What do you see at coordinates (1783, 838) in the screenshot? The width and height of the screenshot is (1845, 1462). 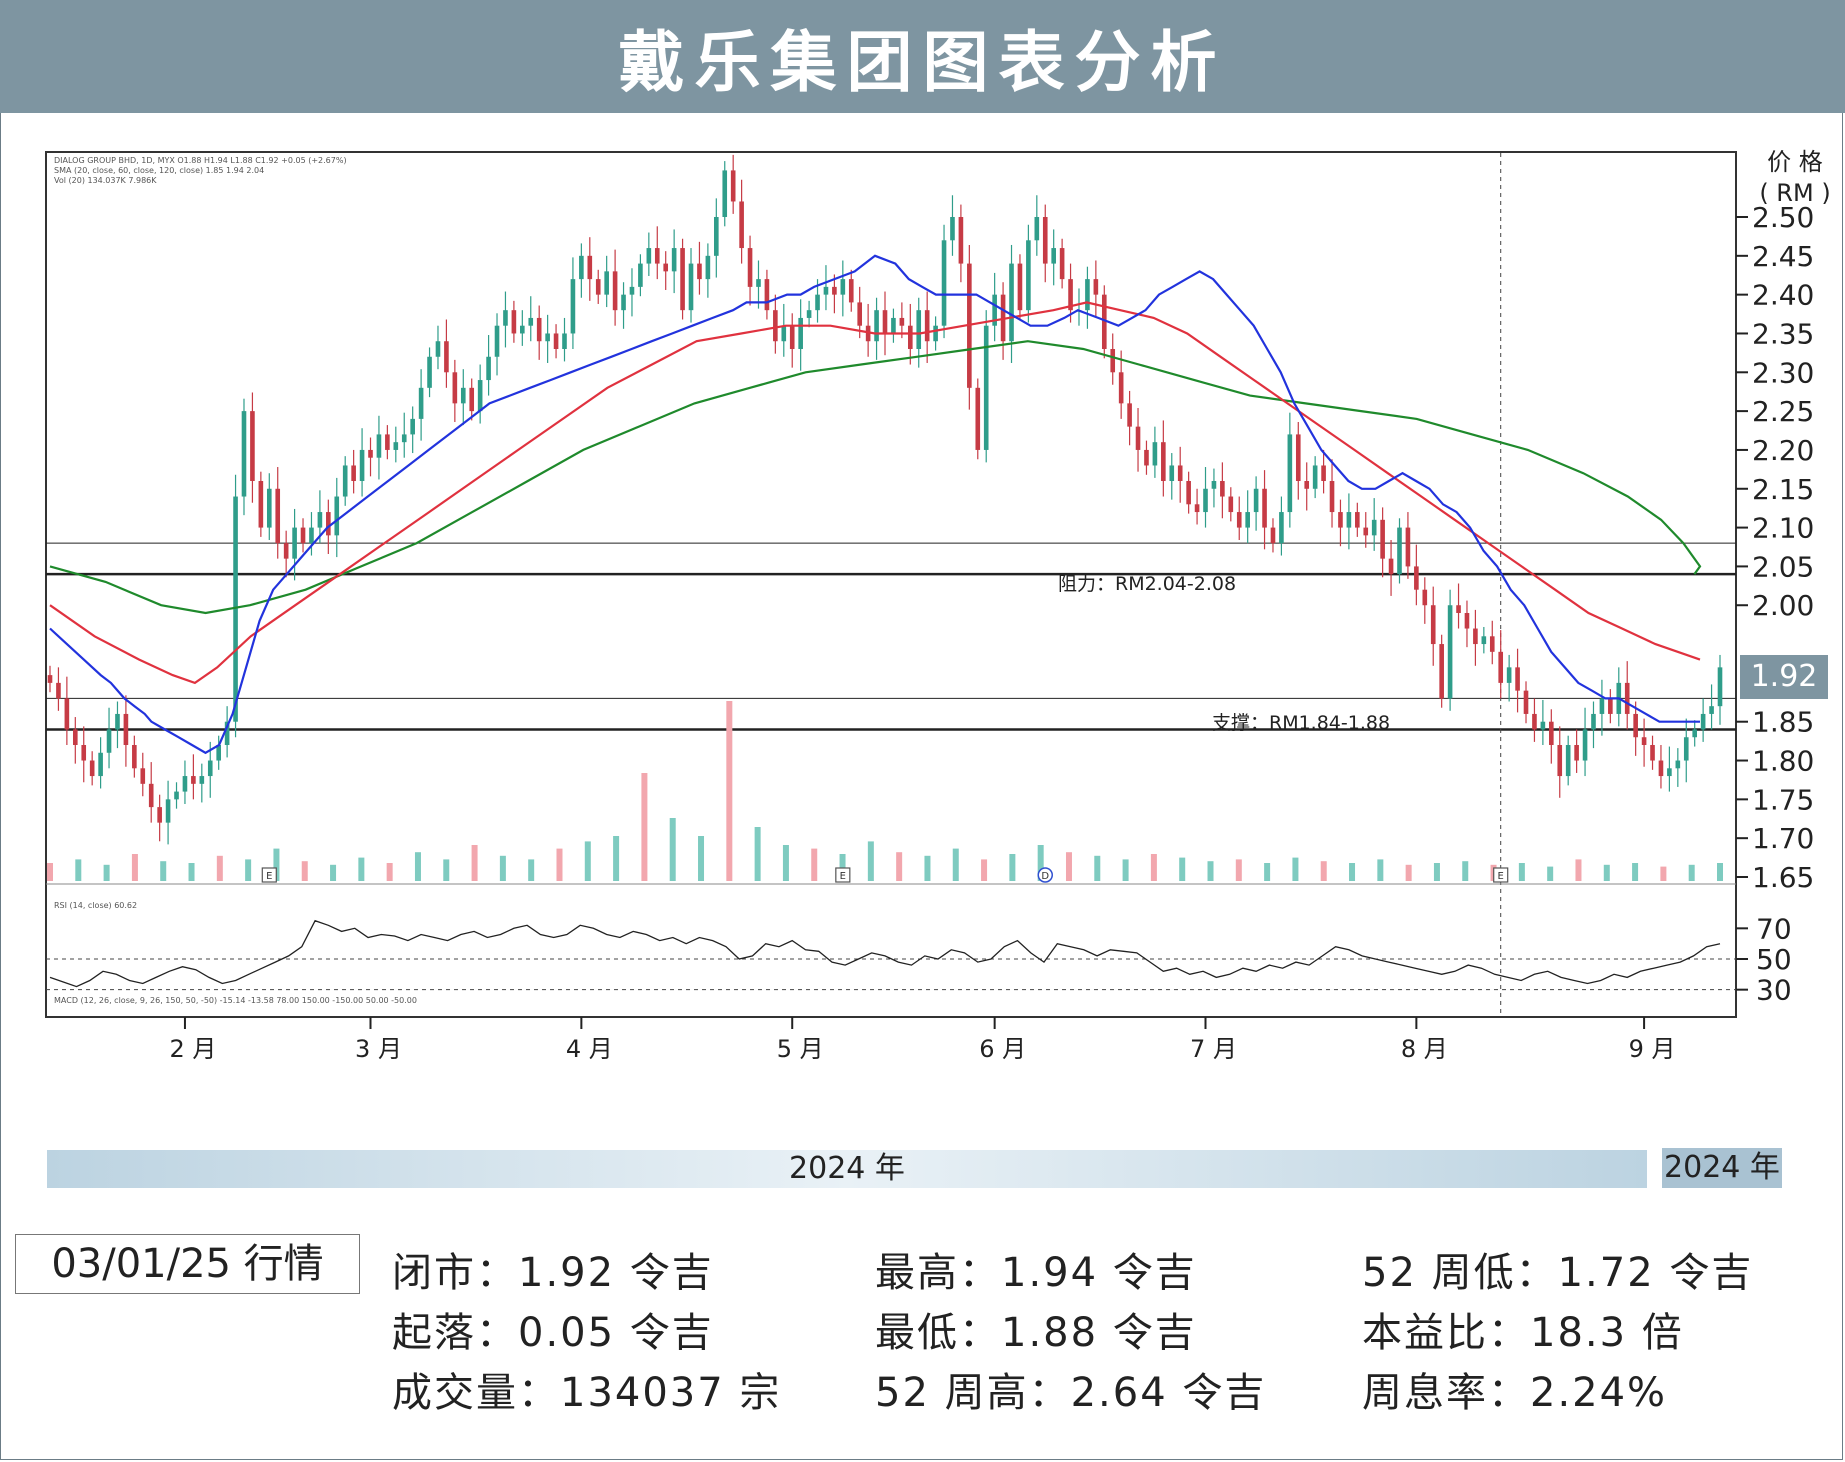 I see `y-tick-label: 1.70` at bounding box center [1783, 838].